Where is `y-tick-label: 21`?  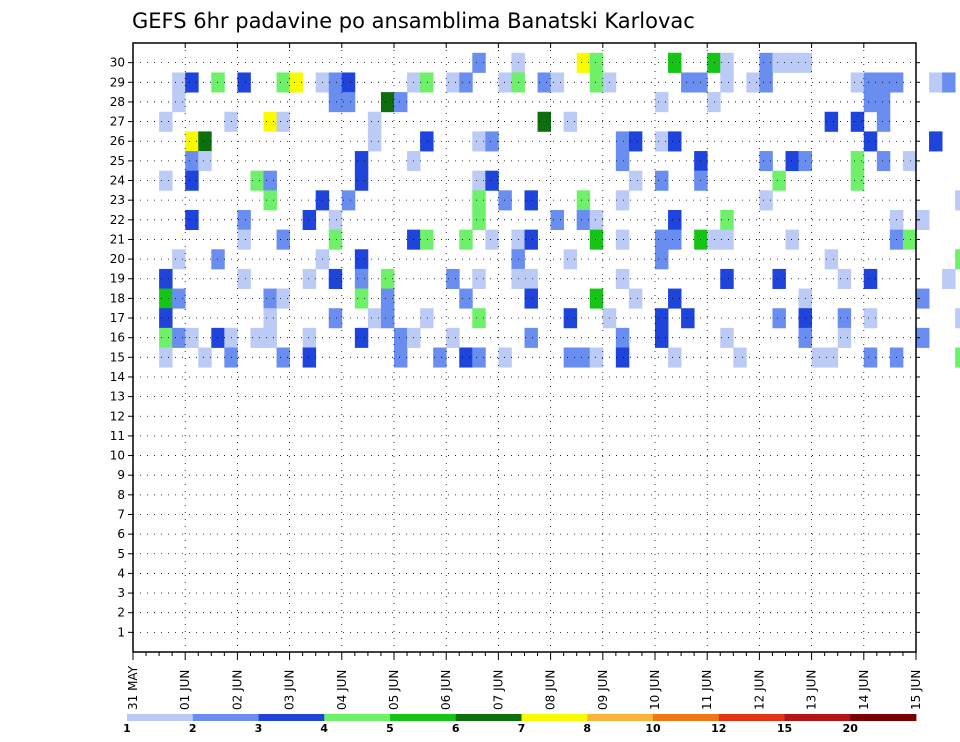 y-tick-label: 21 is located at coordinates (117, 239).